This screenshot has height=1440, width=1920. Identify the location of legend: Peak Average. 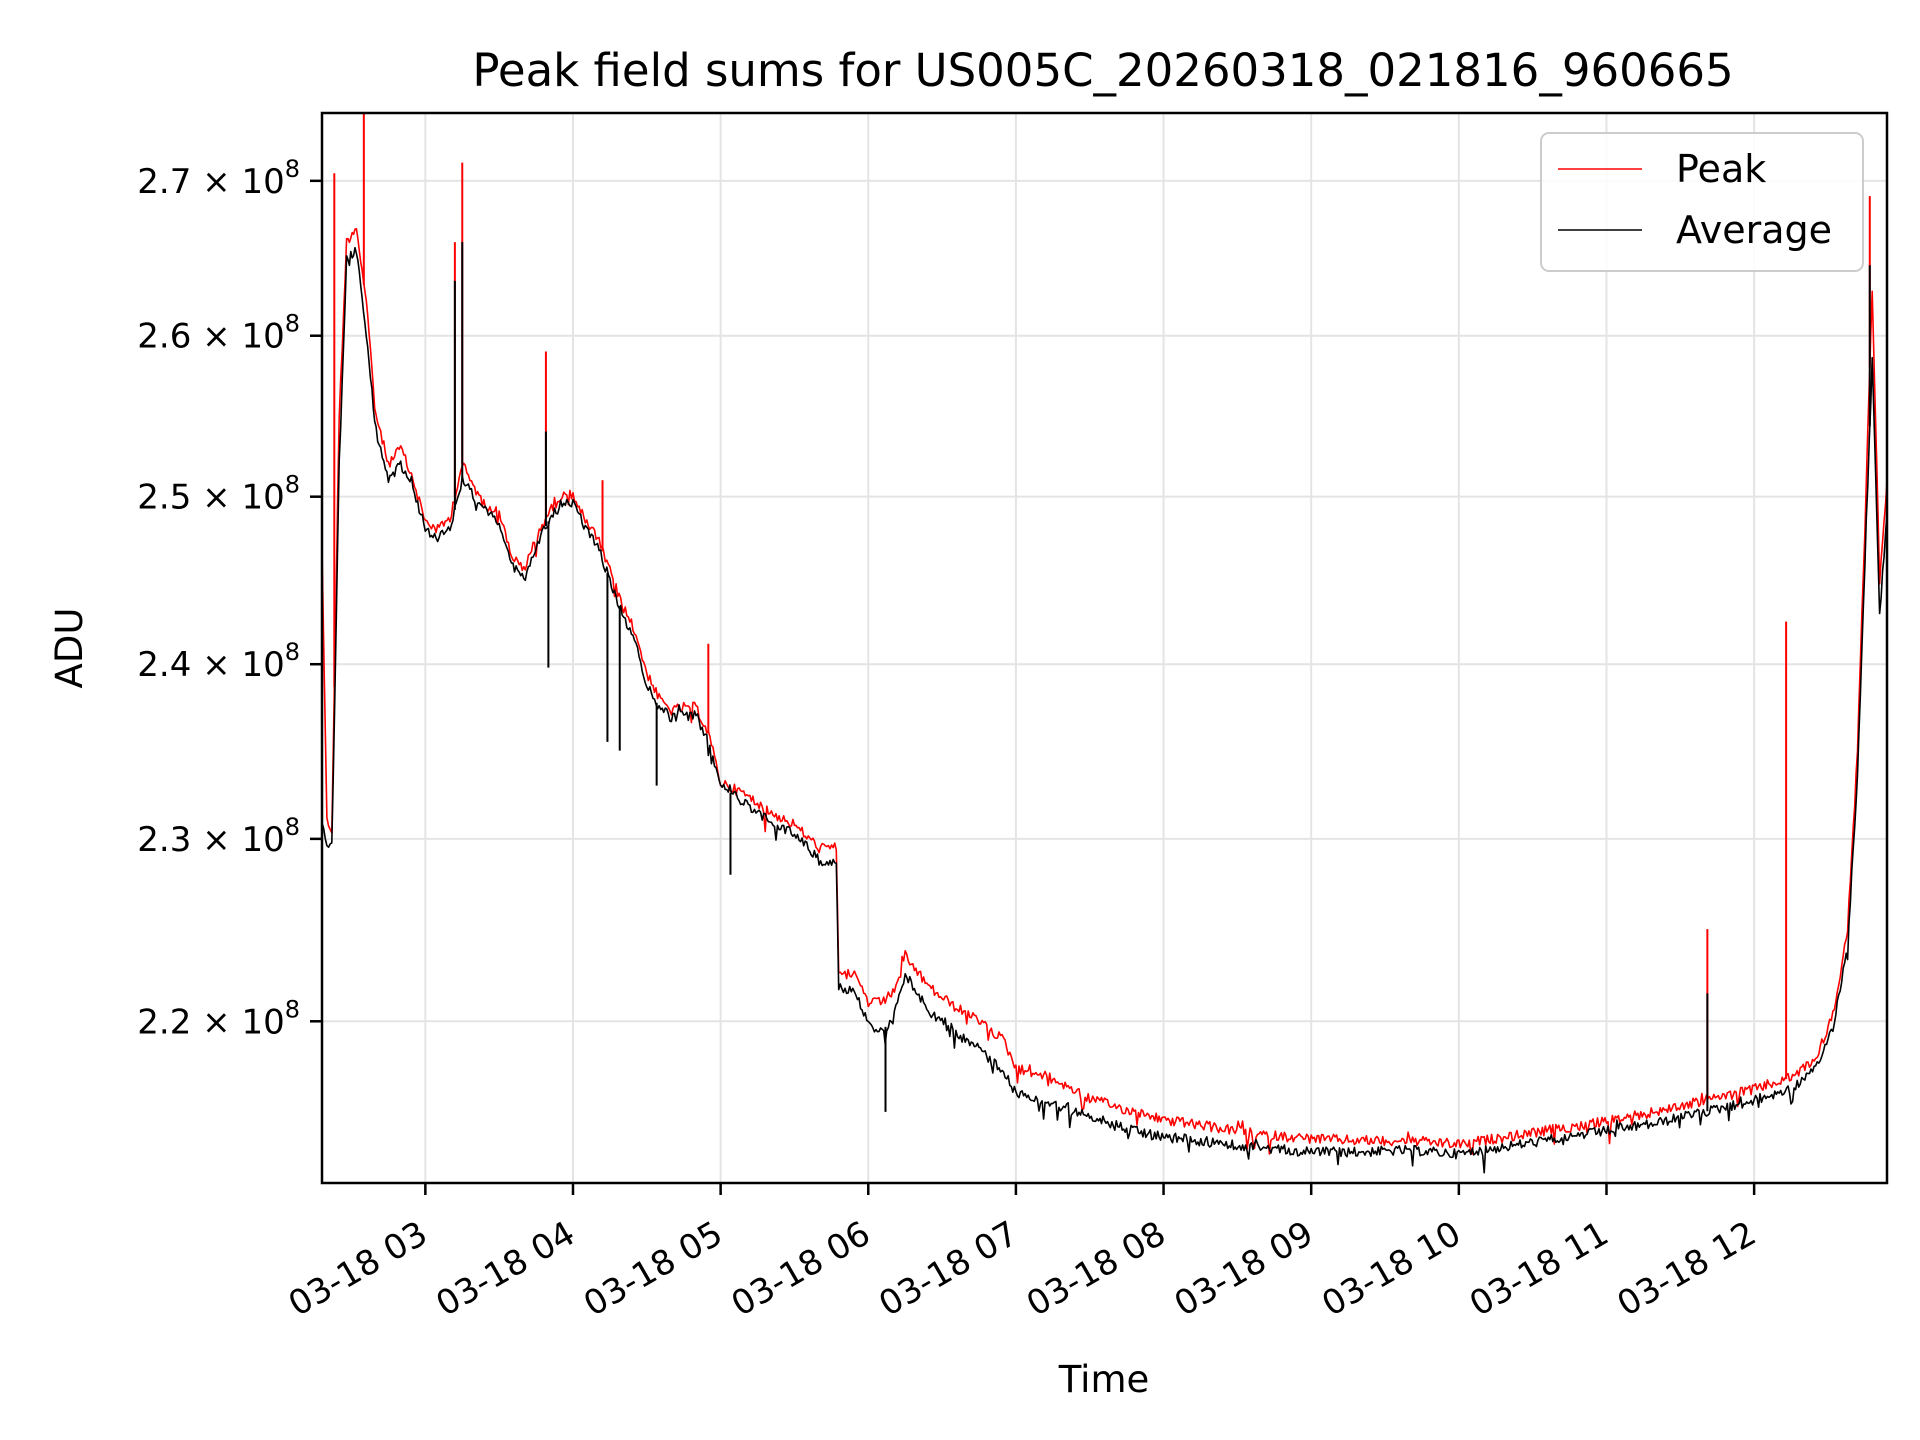
(1702, 202).